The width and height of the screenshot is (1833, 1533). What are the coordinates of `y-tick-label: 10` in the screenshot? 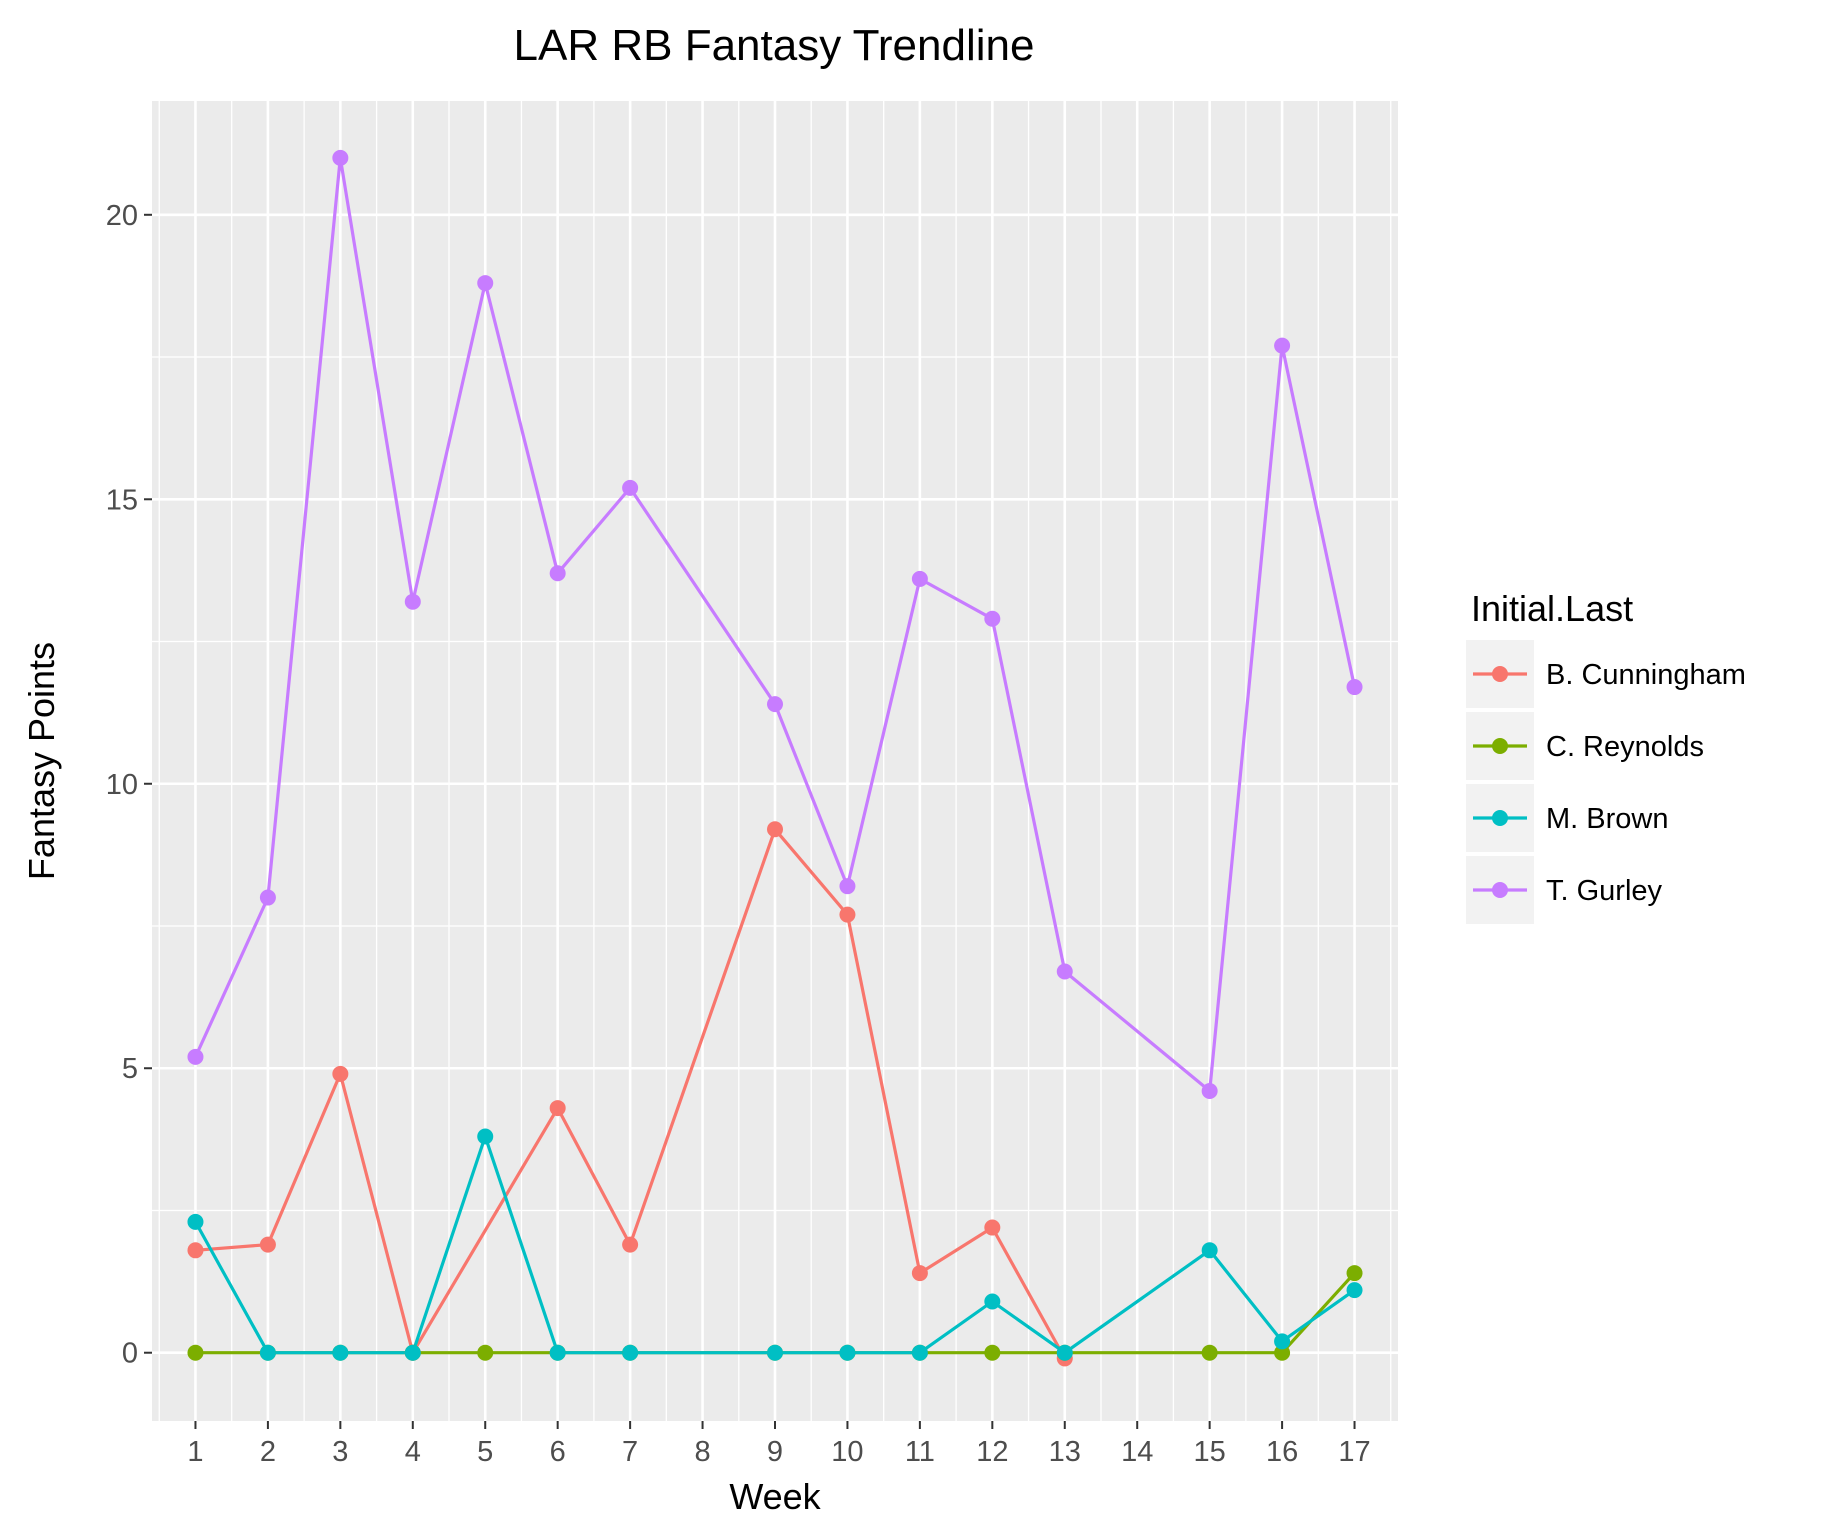 It's located at (122, 785).